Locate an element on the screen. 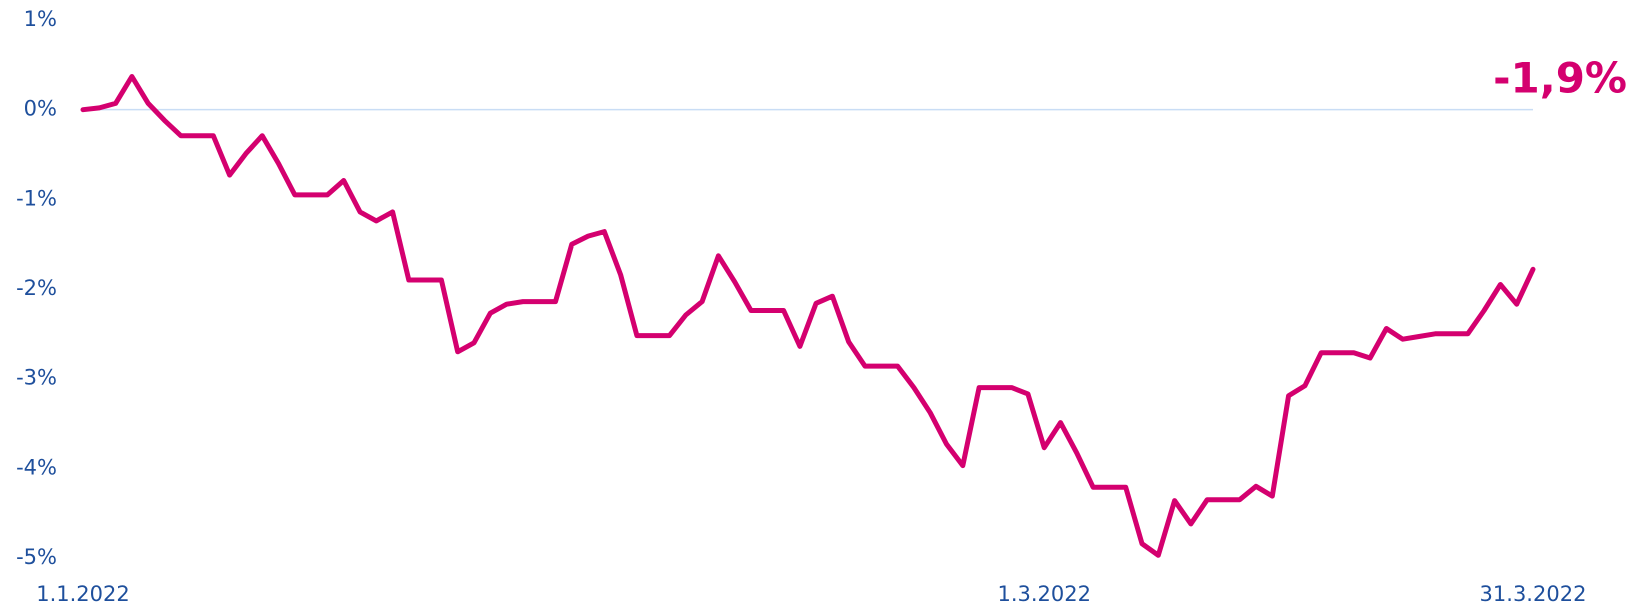  y-tick-label: -4% is located at coordinates (36, 467).